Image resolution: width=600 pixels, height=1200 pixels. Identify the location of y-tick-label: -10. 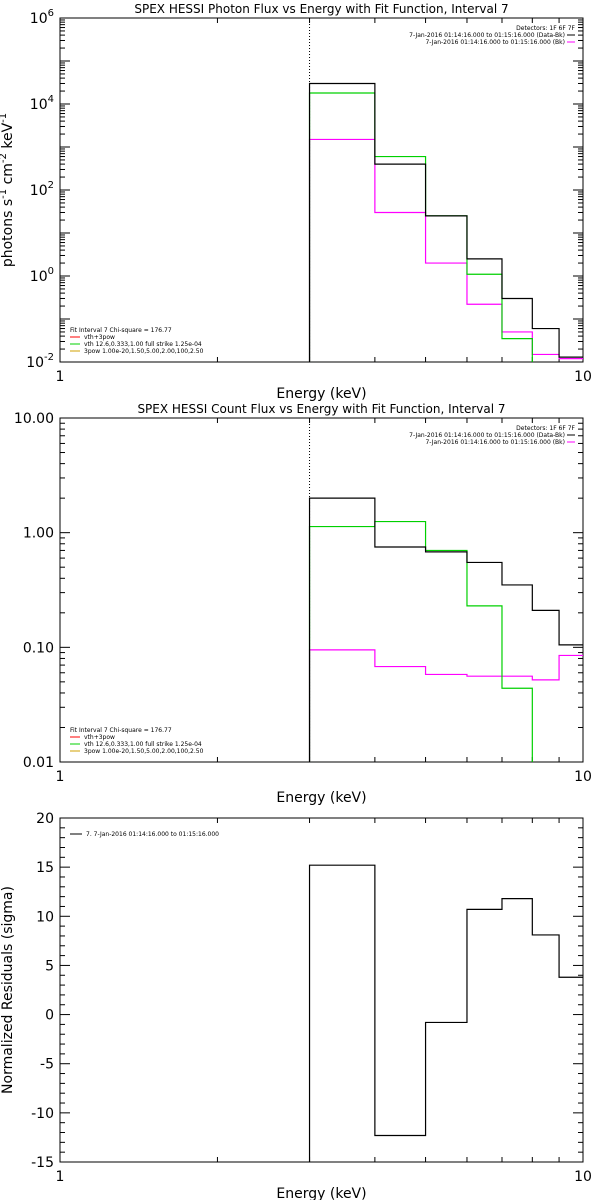
(42, 1114).